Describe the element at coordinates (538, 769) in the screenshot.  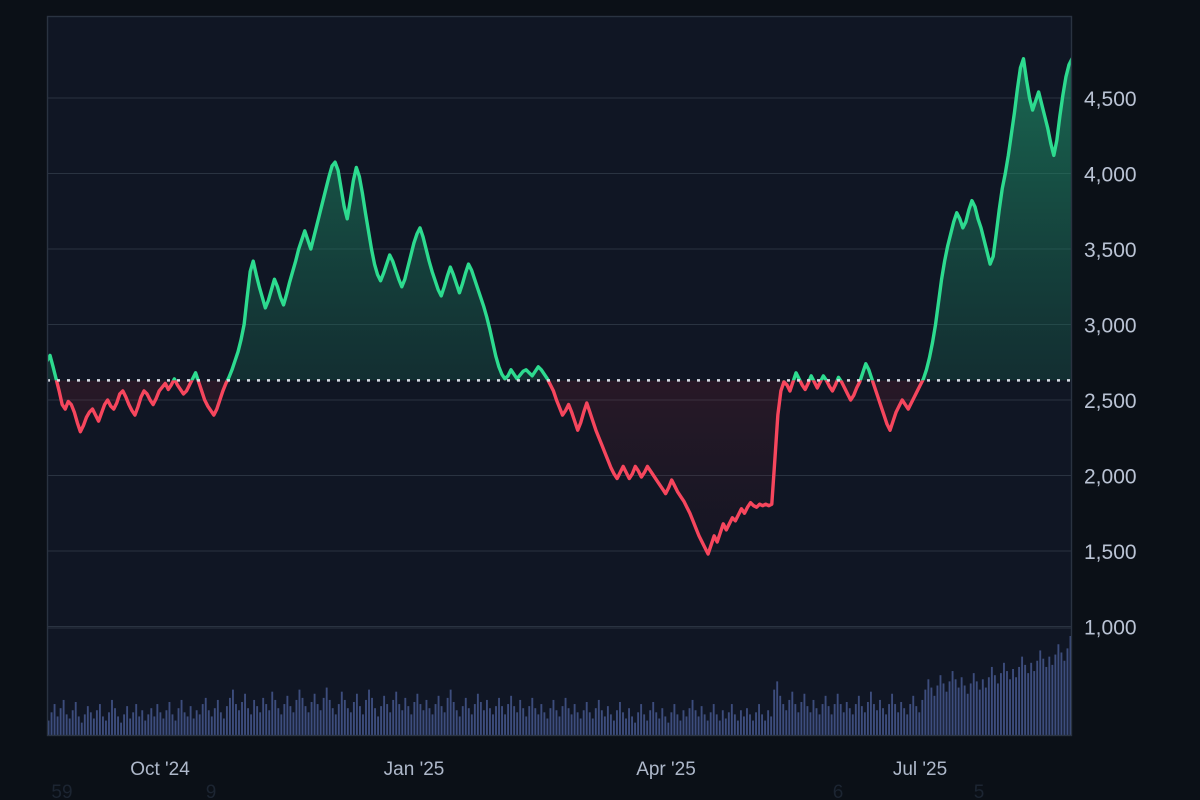
I see `x-axis-labels: Oct '24 Jan '25 Apr '25 Jul '25` at that location.